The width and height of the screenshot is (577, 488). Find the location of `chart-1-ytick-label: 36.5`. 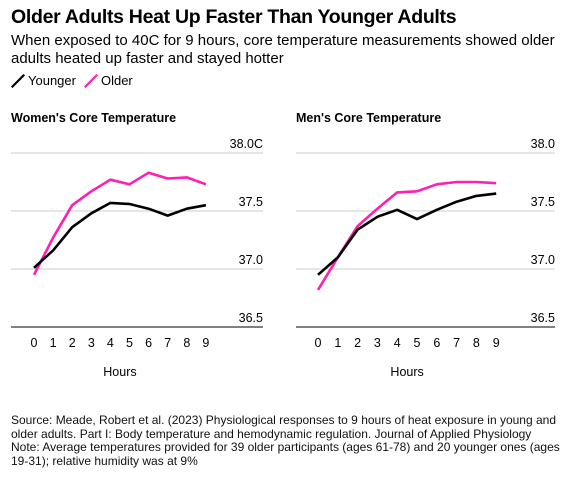

chart-1-ytick-label: 36.5 is located at coordinates (251, 318).